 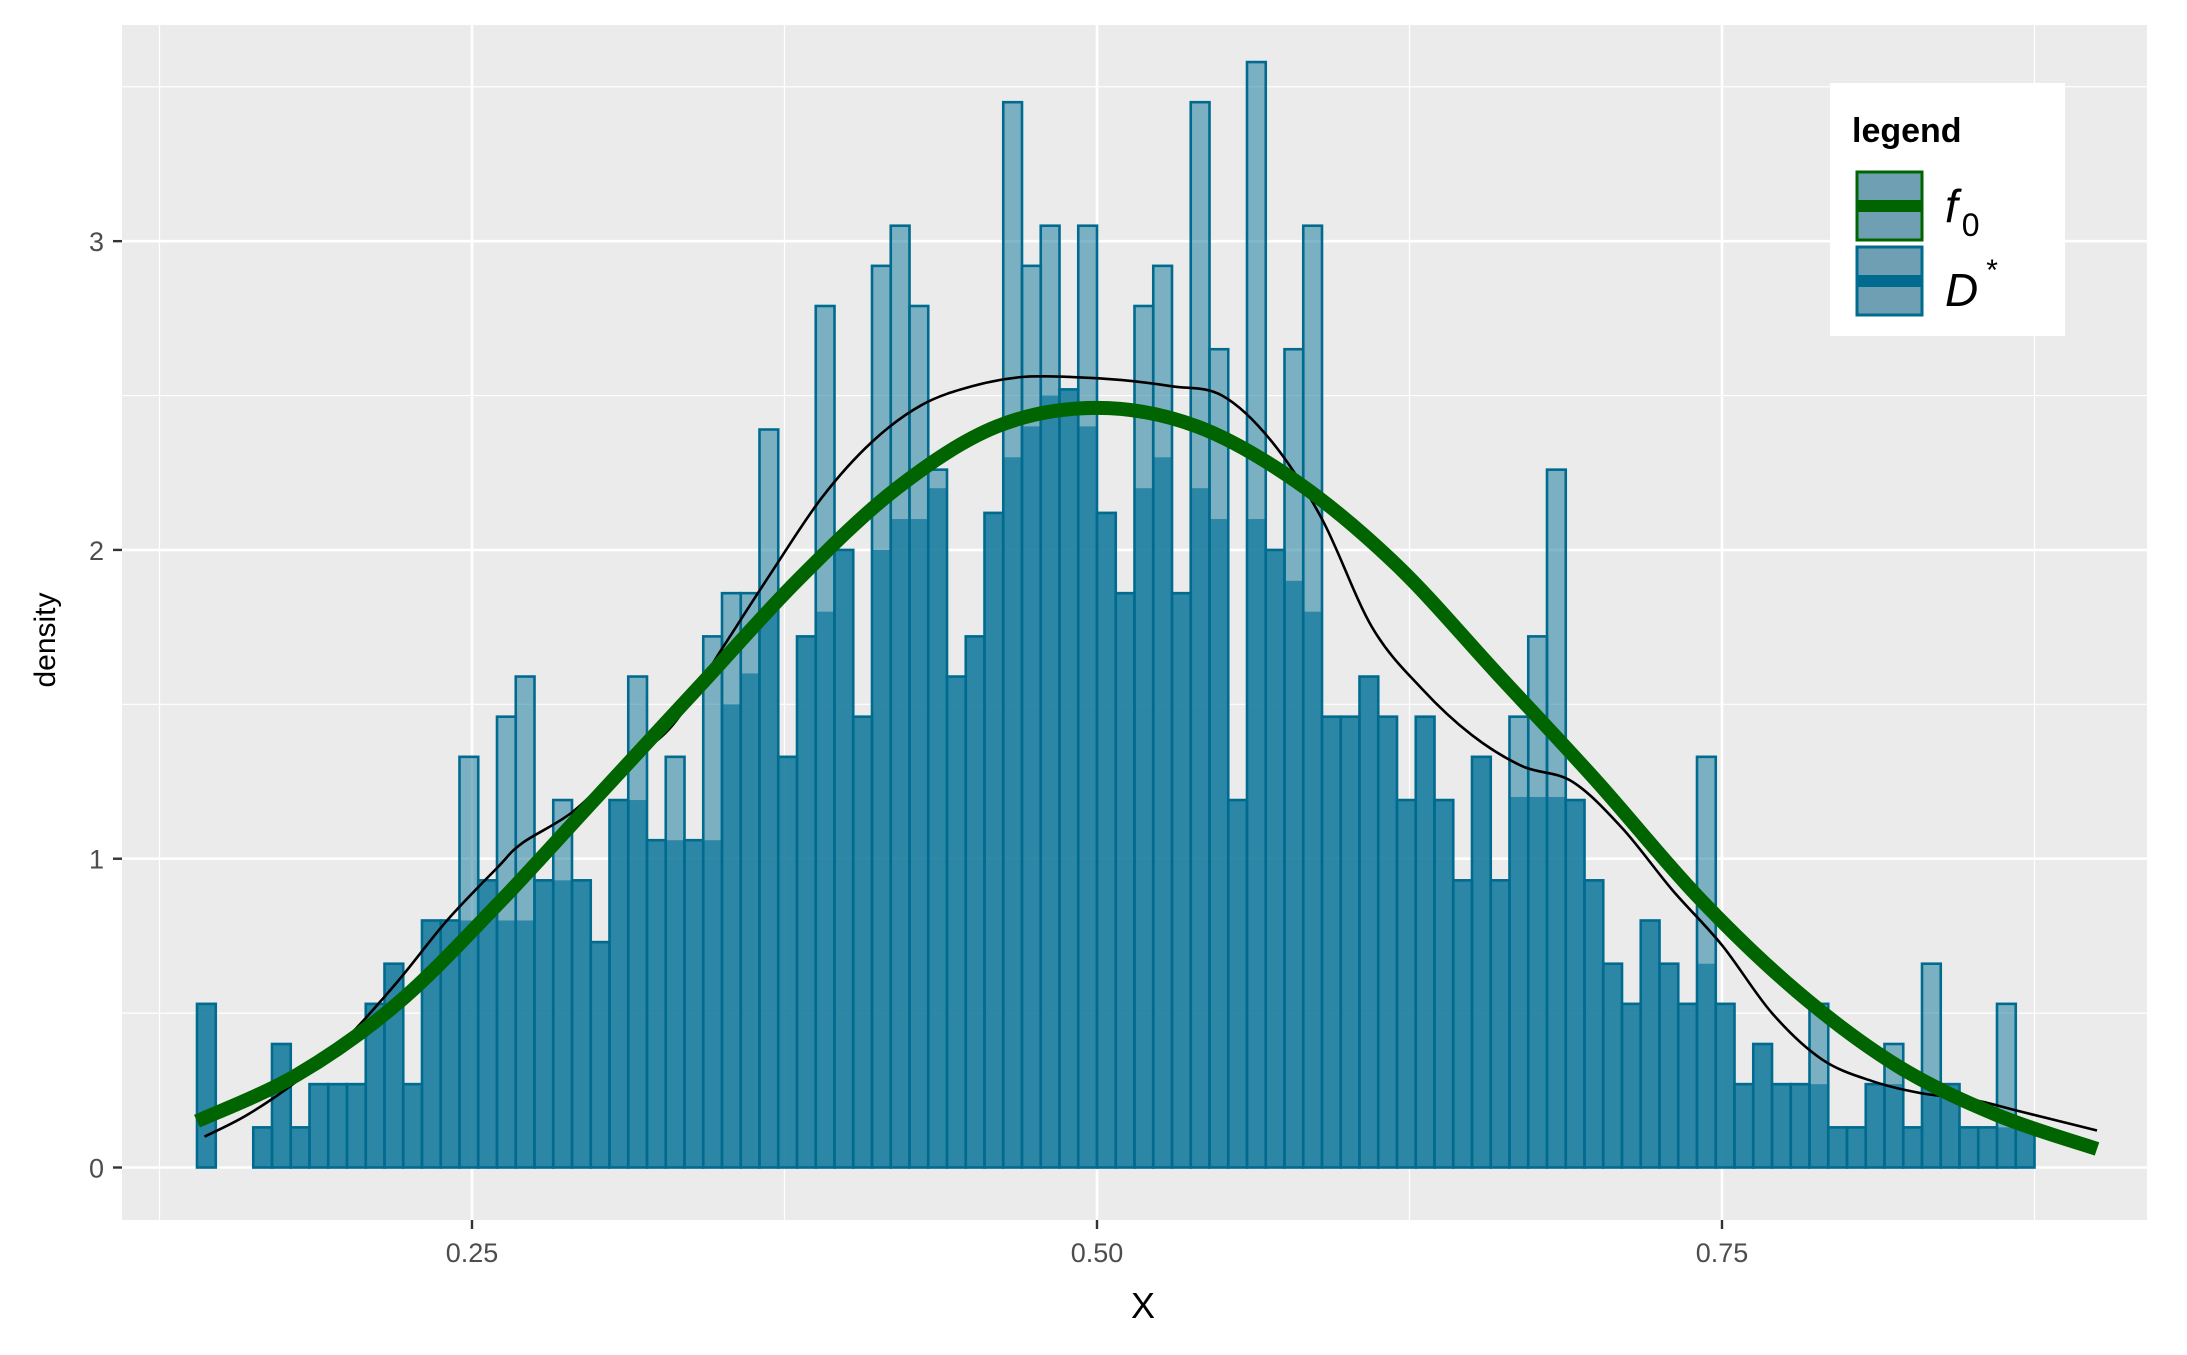 What do you see at coordinates (1971, 285) in the screenshot?
I see `legend-label-dstar: D *` at bounding box center [1971, 285].